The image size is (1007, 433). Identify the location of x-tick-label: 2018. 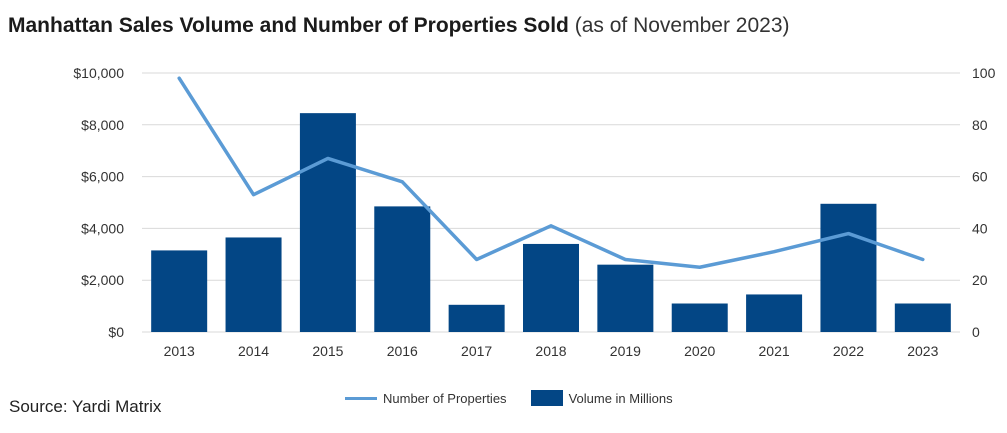
(550, 351).